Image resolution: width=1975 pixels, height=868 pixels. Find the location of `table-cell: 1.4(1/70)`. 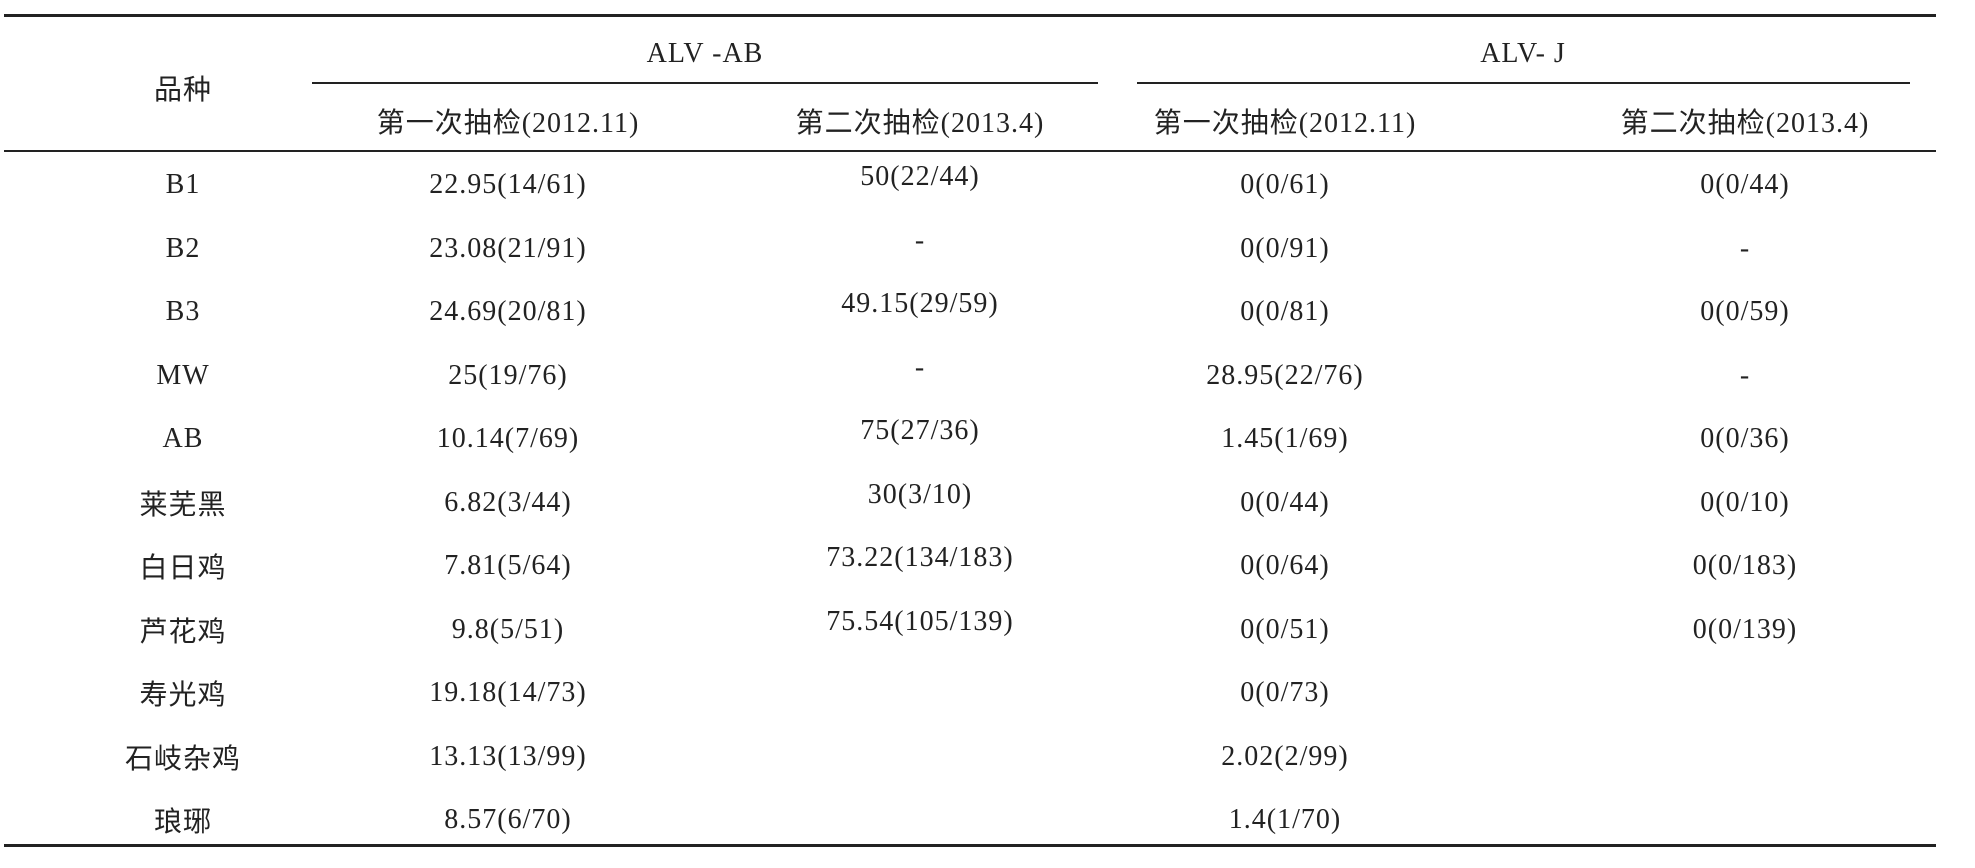

table-cell: 1.4(1/70) is located at coordinates (1285, 819).